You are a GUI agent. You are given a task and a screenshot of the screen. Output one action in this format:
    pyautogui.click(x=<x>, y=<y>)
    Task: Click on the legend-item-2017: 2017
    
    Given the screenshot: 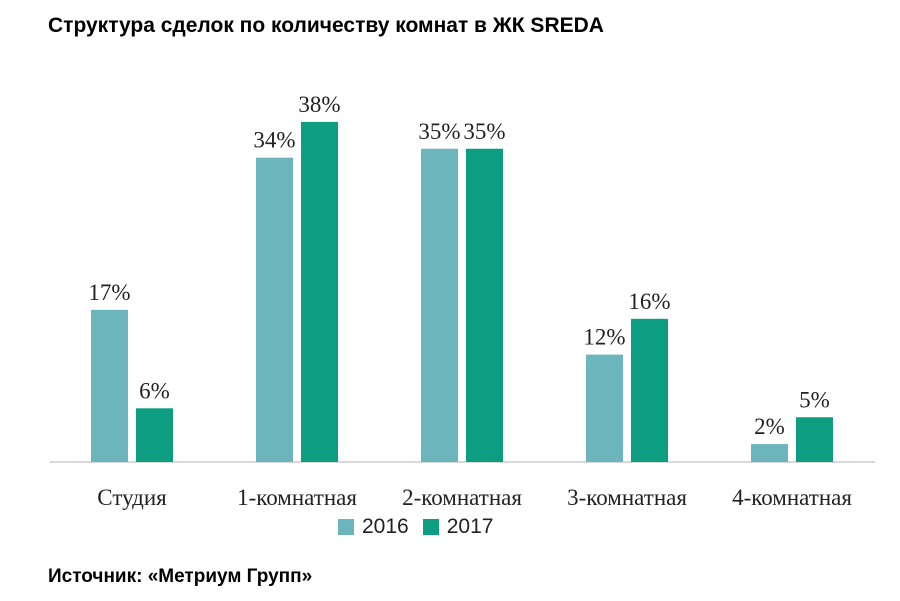 What is the action you would take?
    pyautogui.click(x=458, y=527)
    